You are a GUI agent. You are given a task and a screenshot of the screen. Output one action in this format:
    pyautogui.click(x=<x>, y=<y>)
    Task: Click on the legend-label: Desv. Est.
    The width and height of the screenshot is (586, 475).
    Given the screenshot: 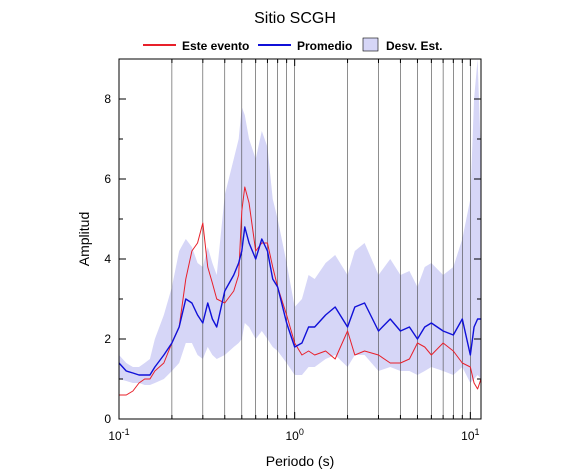 What is the action you would take?
    pyautogui.click(x=414, y=46)
    